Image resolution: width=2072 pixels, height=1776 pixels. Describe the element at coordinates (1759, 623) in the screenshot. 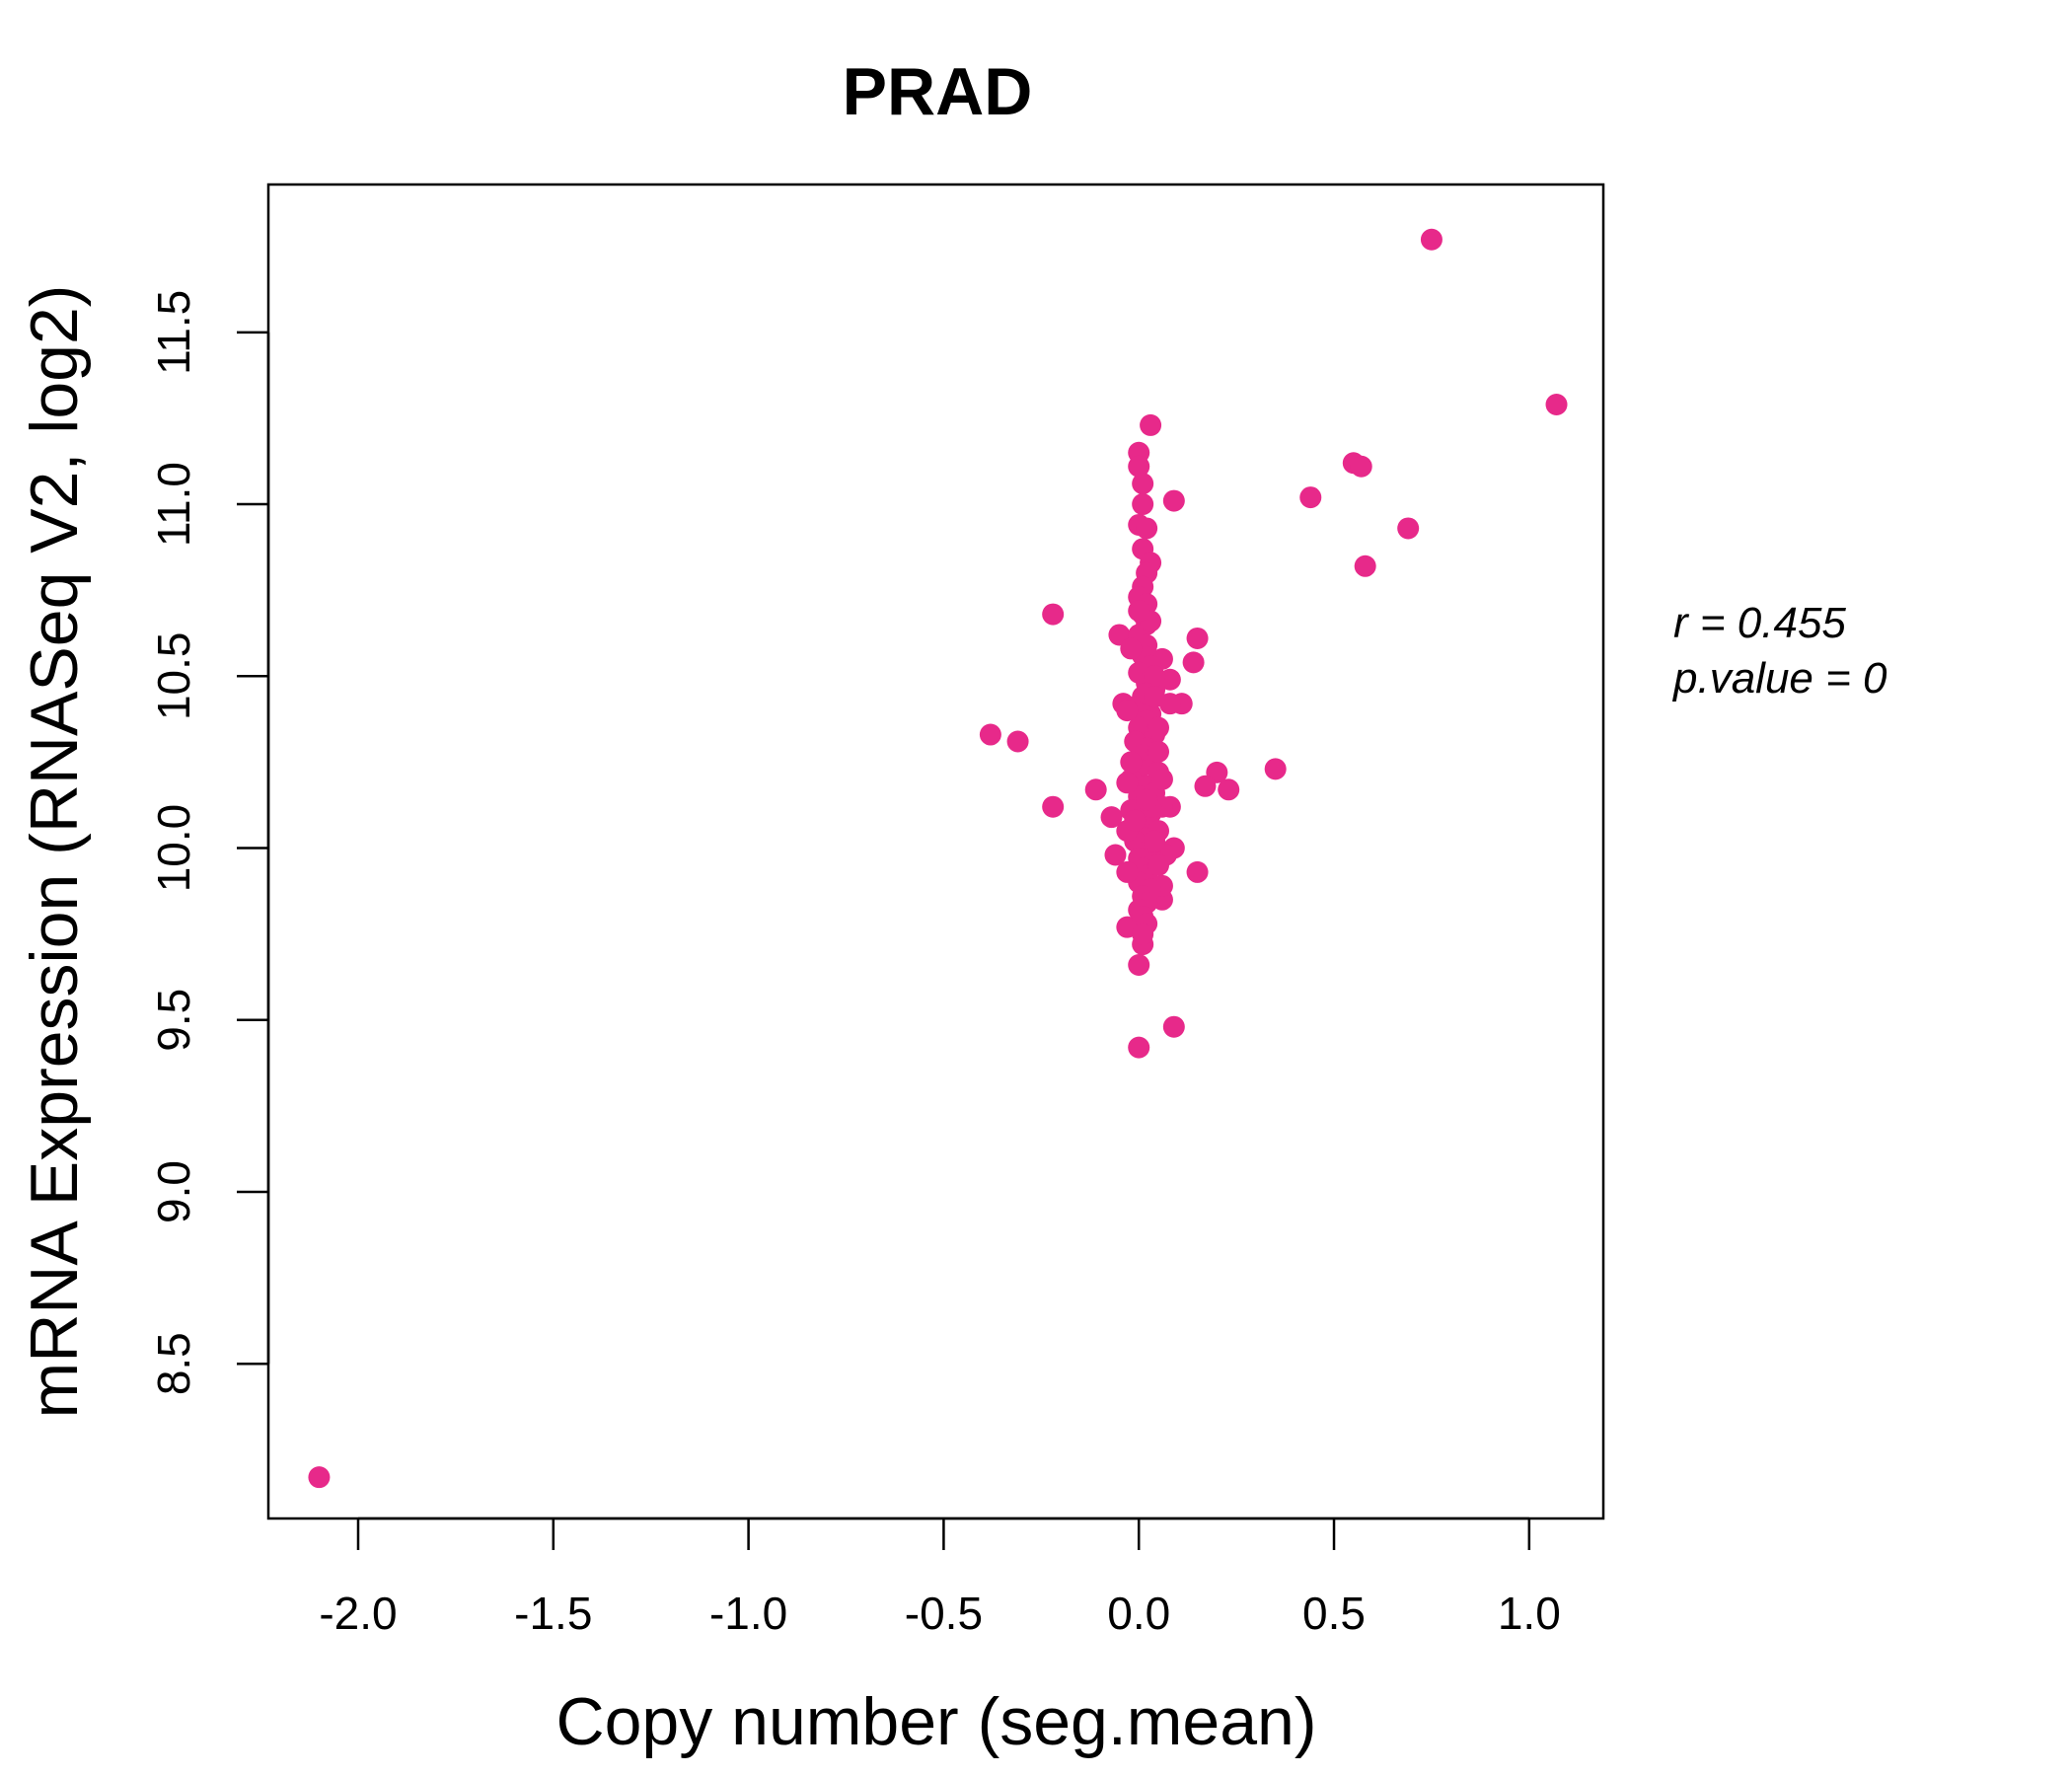

I see `correlation-label: r = 0.455` at that location.